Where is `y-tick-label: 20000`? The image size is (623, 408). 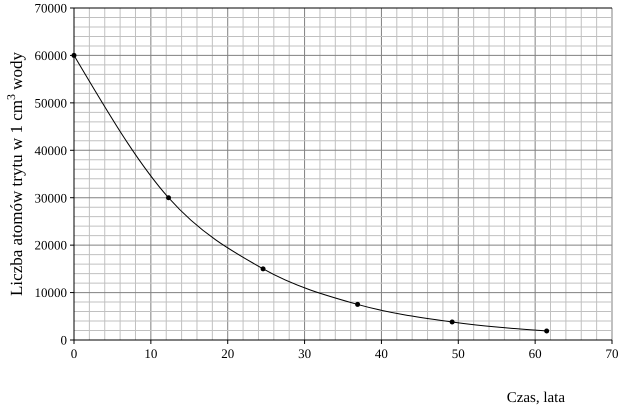
y-tick-label: 20000 is located at coordinates (50, 245).